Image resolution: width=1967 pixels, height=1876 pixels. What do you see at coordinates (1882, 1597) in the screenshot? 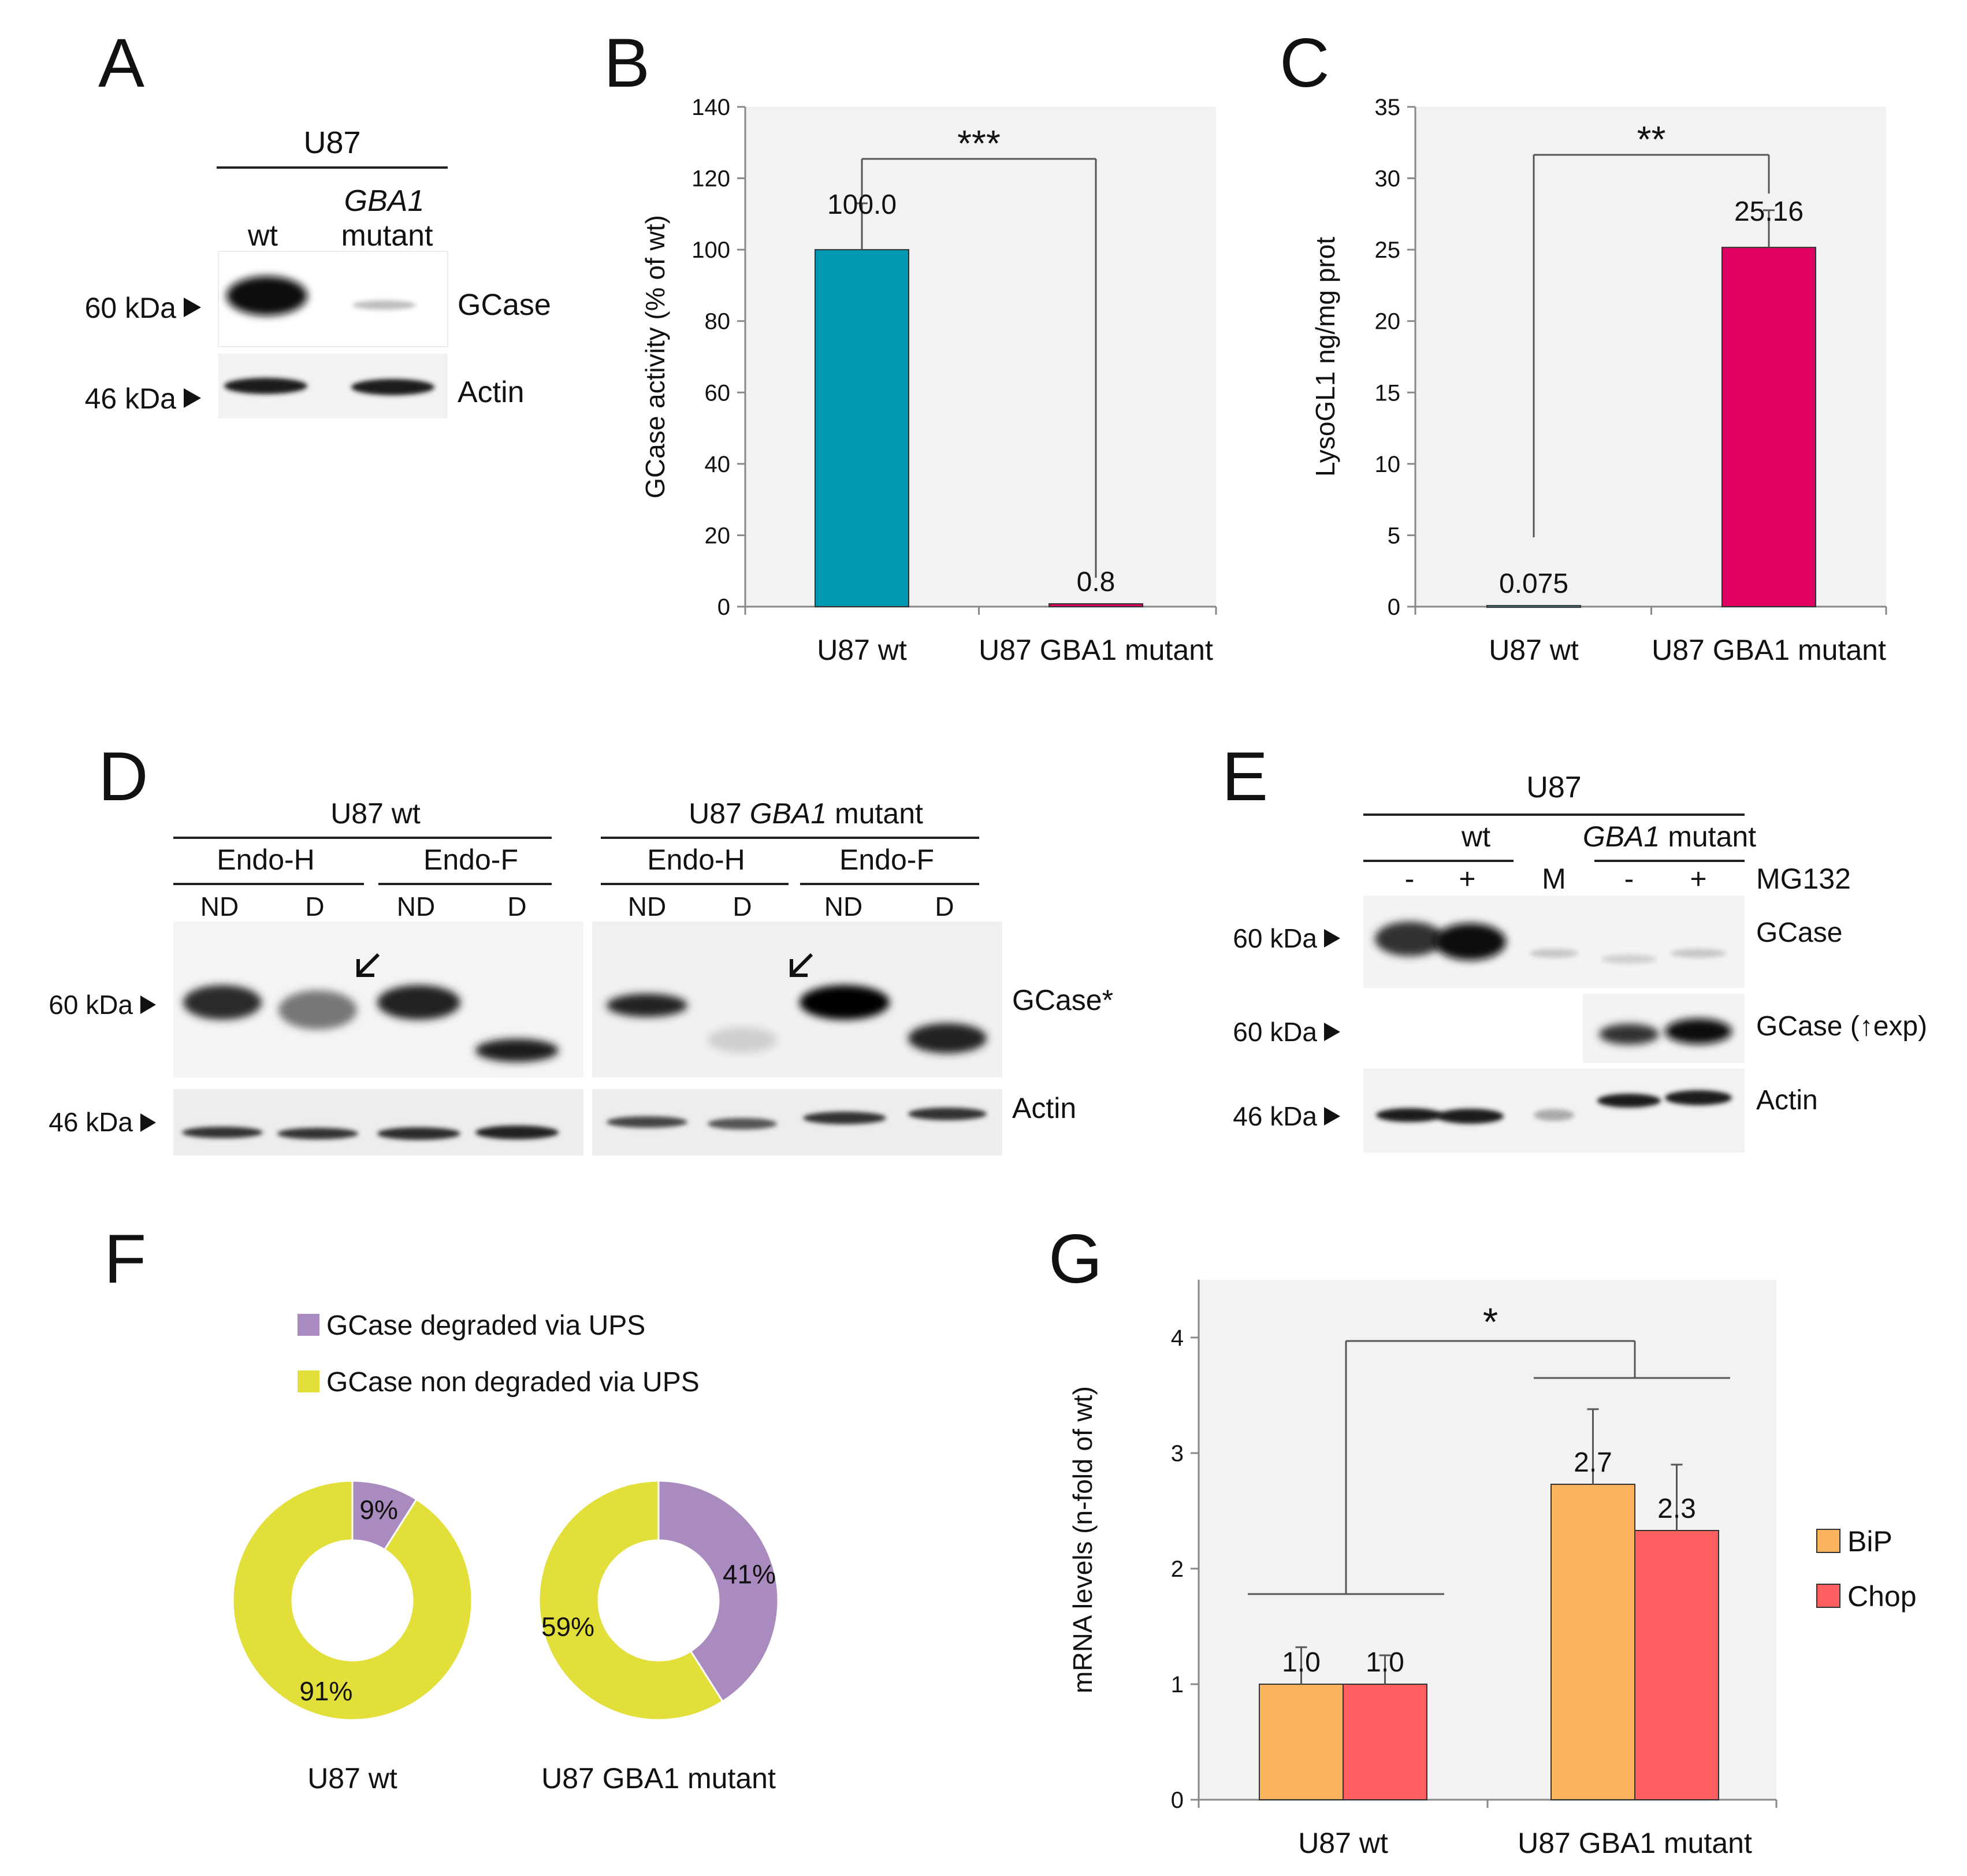
I see `legend-label: Chop` at bounding box center [1882, 1597].